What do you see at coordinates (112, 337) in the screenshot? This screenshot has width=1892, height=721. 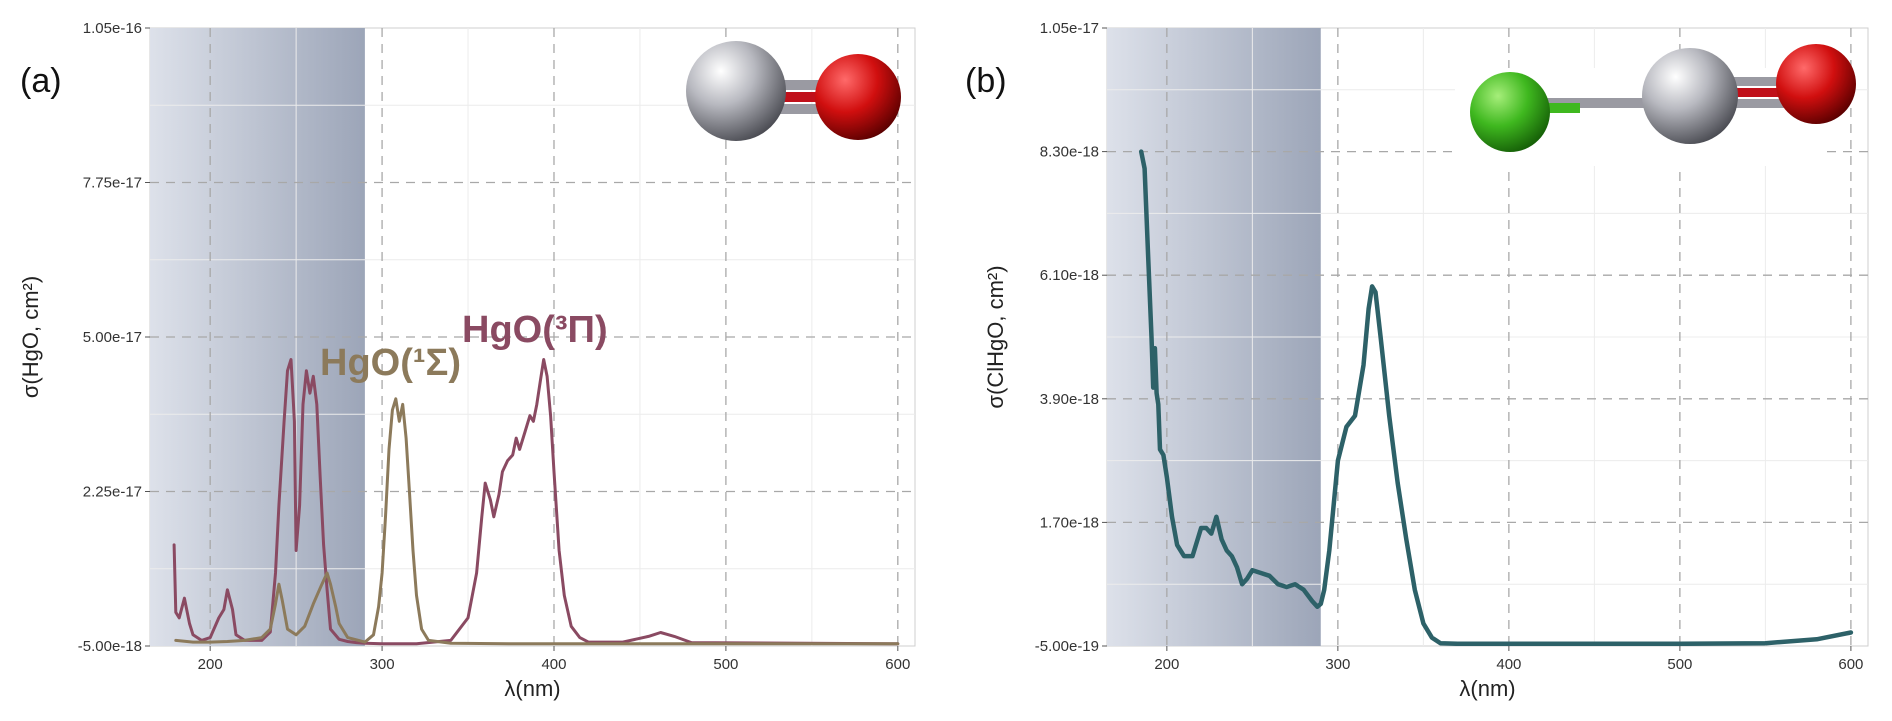 I see `y-tick-label: 5.00e-17` at bounding box center [112, 337].